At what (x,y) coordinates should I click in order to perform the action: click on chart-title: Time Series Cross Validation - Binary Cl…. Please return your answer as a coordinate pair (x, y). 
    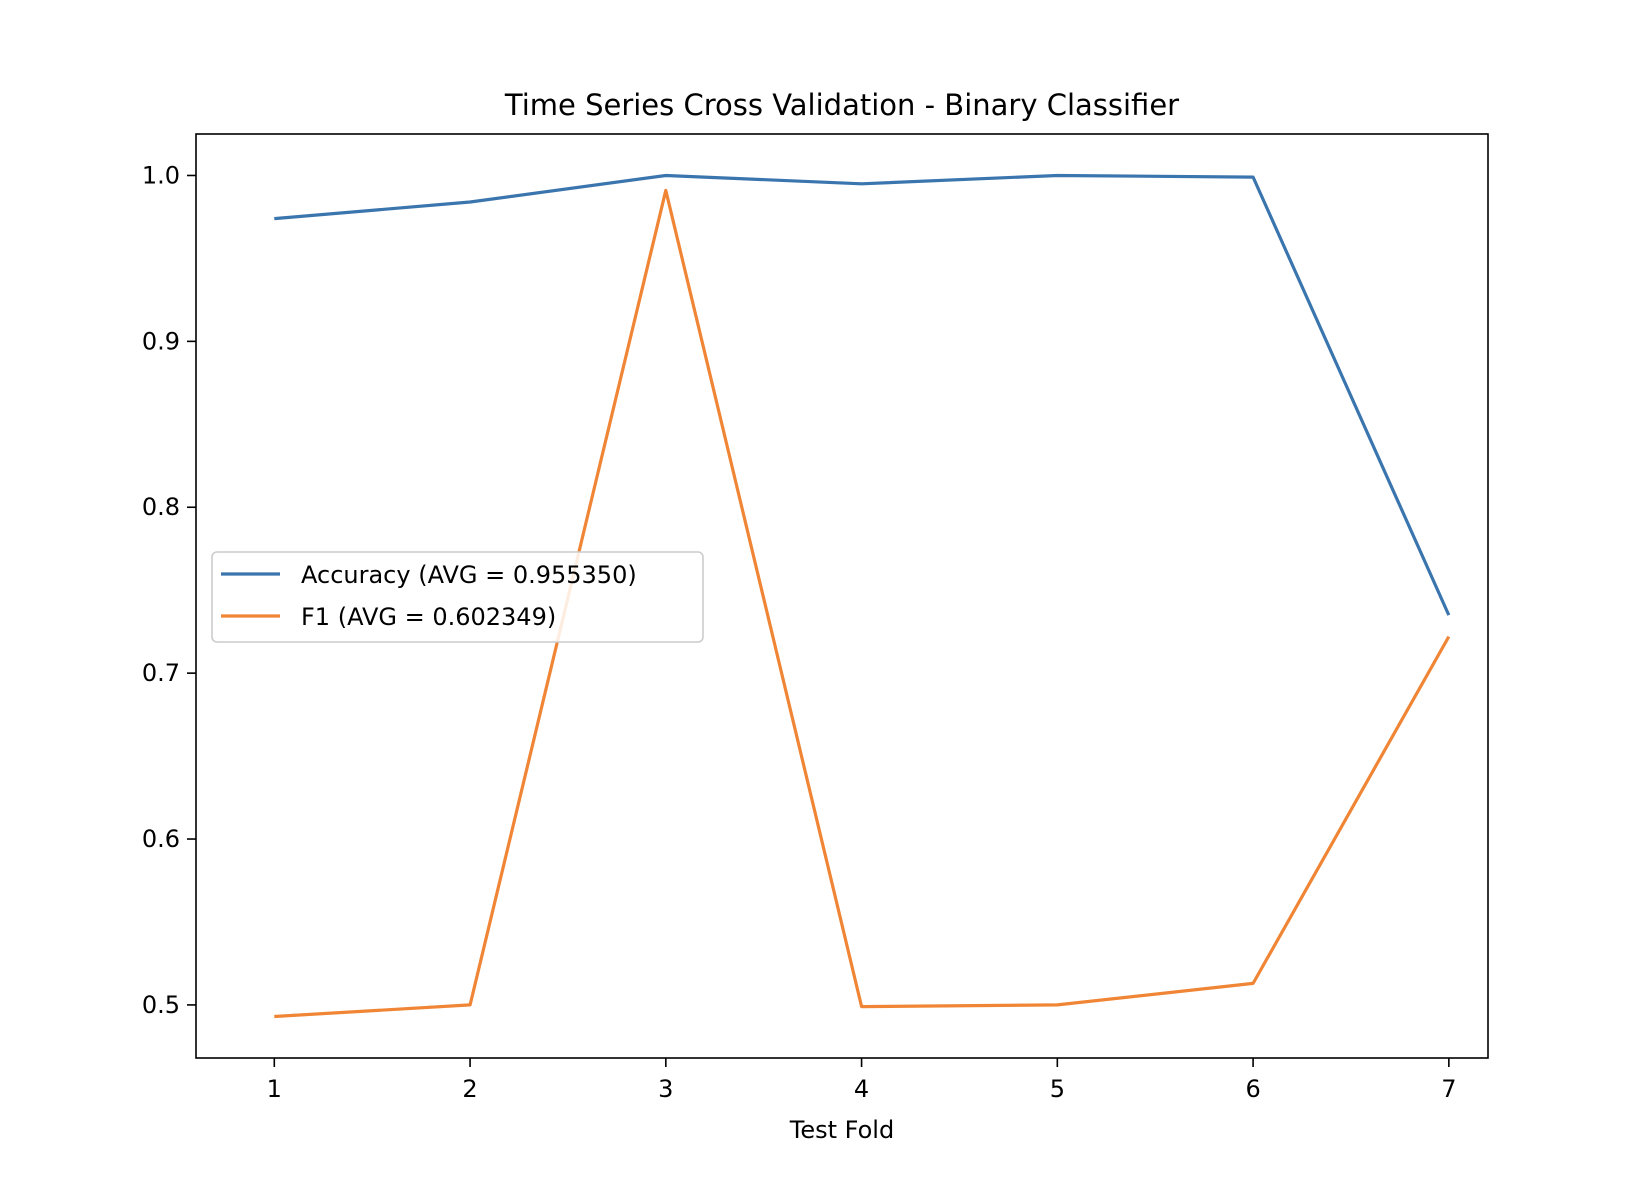
    Looking at the image, I should click on (841, 105).